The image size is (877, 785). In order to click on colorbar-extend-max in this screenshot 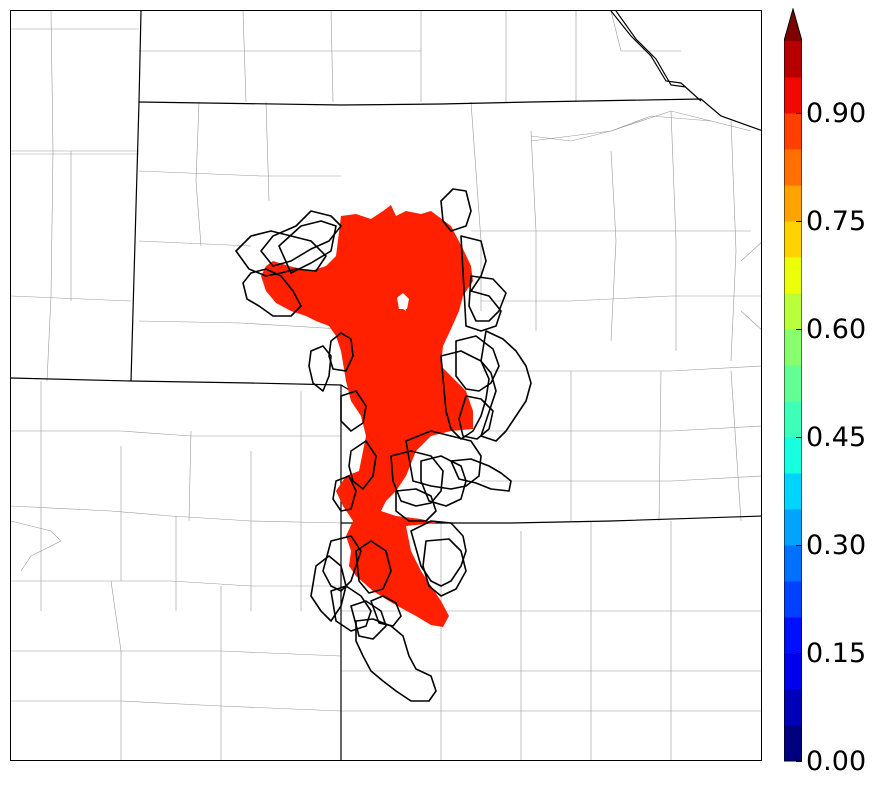, I will do `click(793, 25)`.